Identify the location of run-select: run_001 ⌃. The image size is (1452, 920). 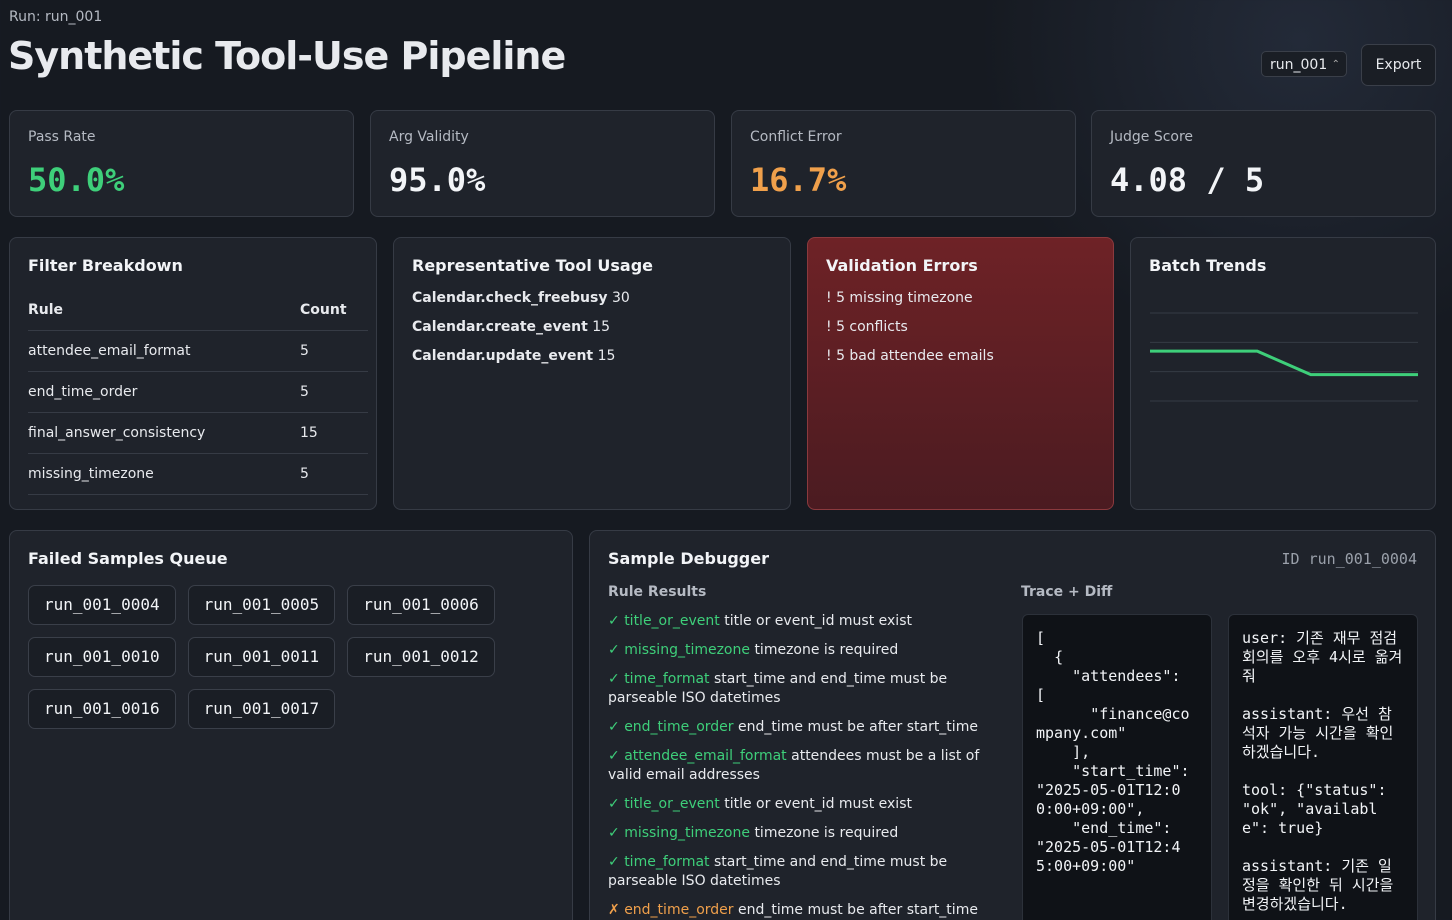
(1304, 64).